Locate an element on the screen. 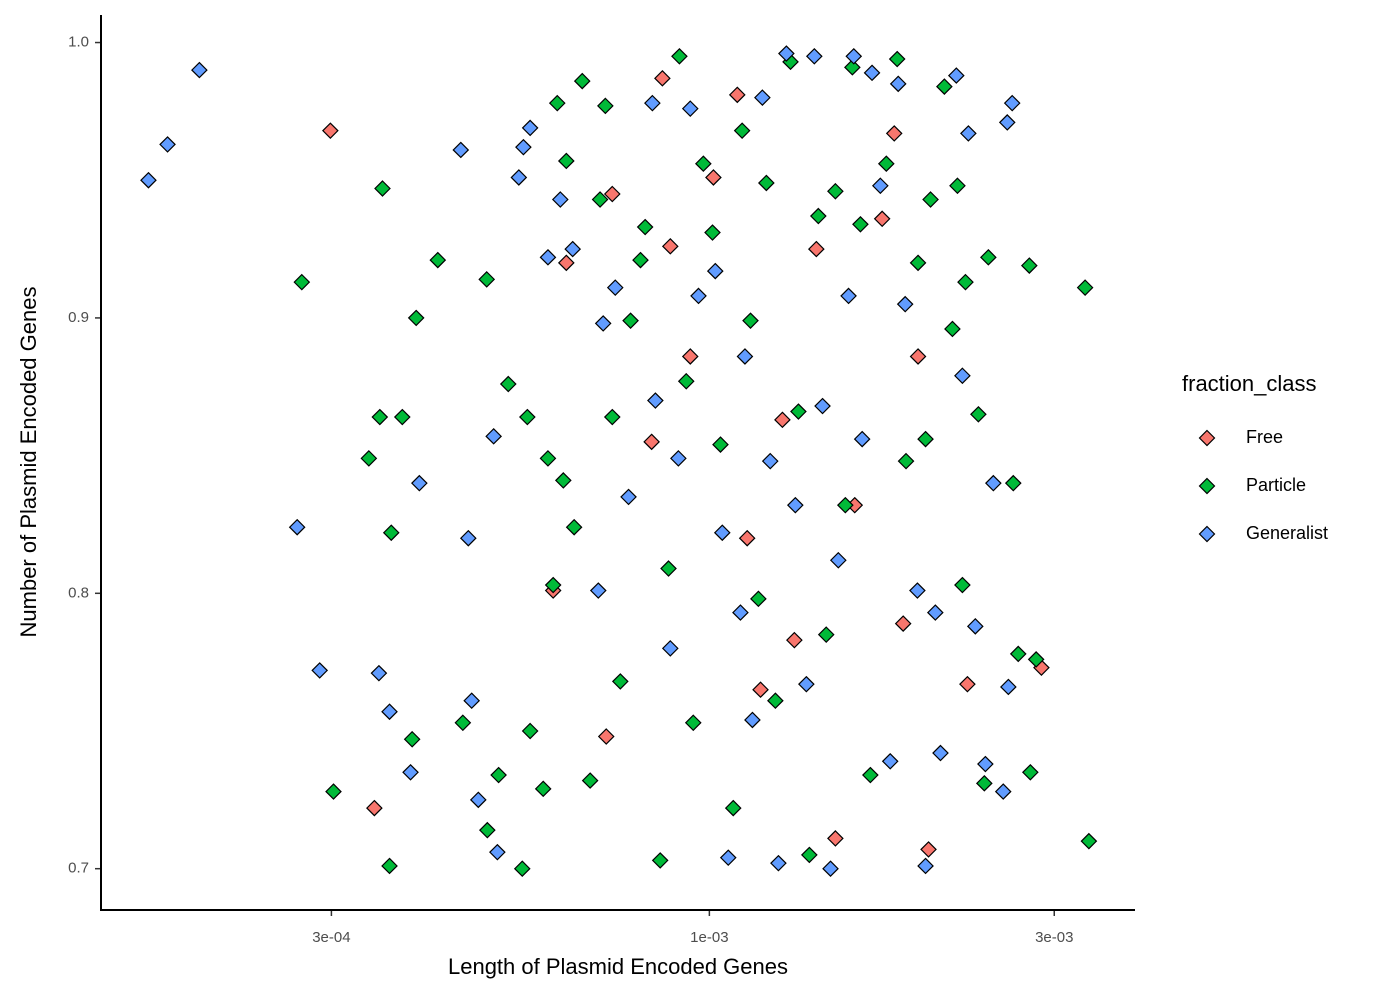  y-tick-label: 0.8 is located at coordinates (78, 592).